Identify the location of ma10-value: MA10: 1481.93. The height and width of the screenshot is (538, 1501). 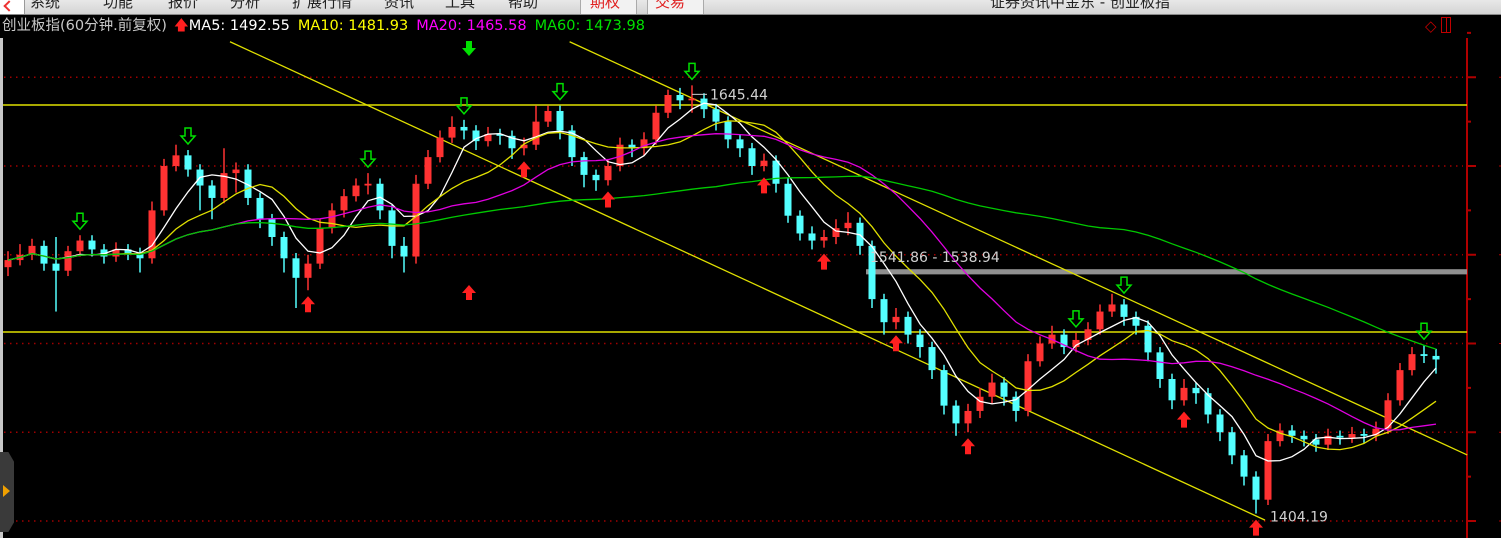
(353, 26).